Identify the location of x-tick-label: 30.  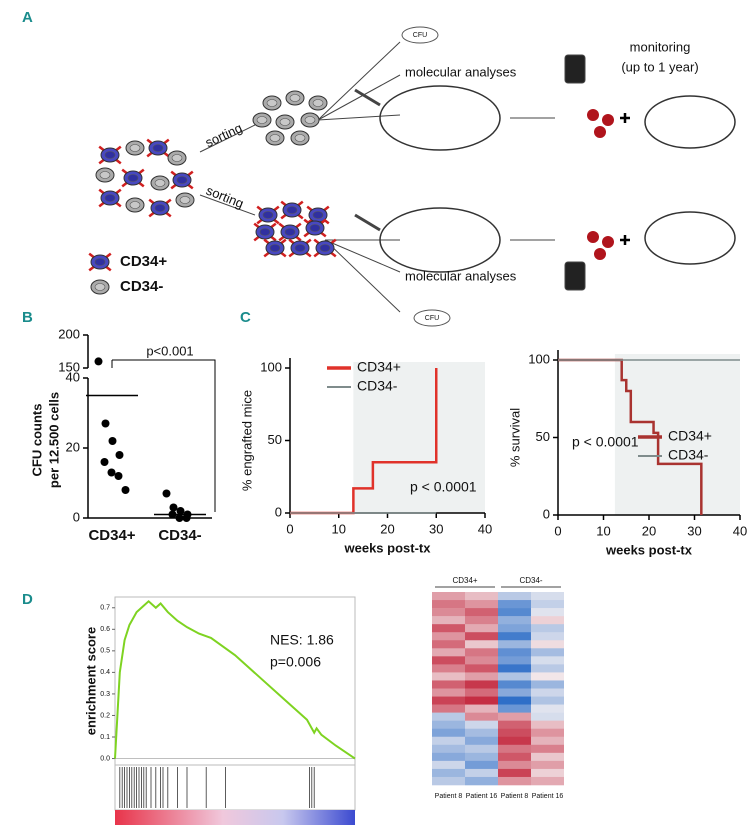
(436, 528).